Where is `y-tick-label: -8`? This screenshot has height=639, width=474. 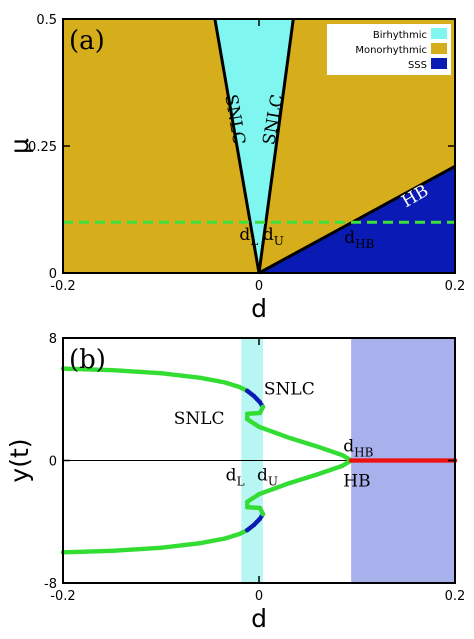
y-tick-label: -8 is located at coordinates (50, 584).